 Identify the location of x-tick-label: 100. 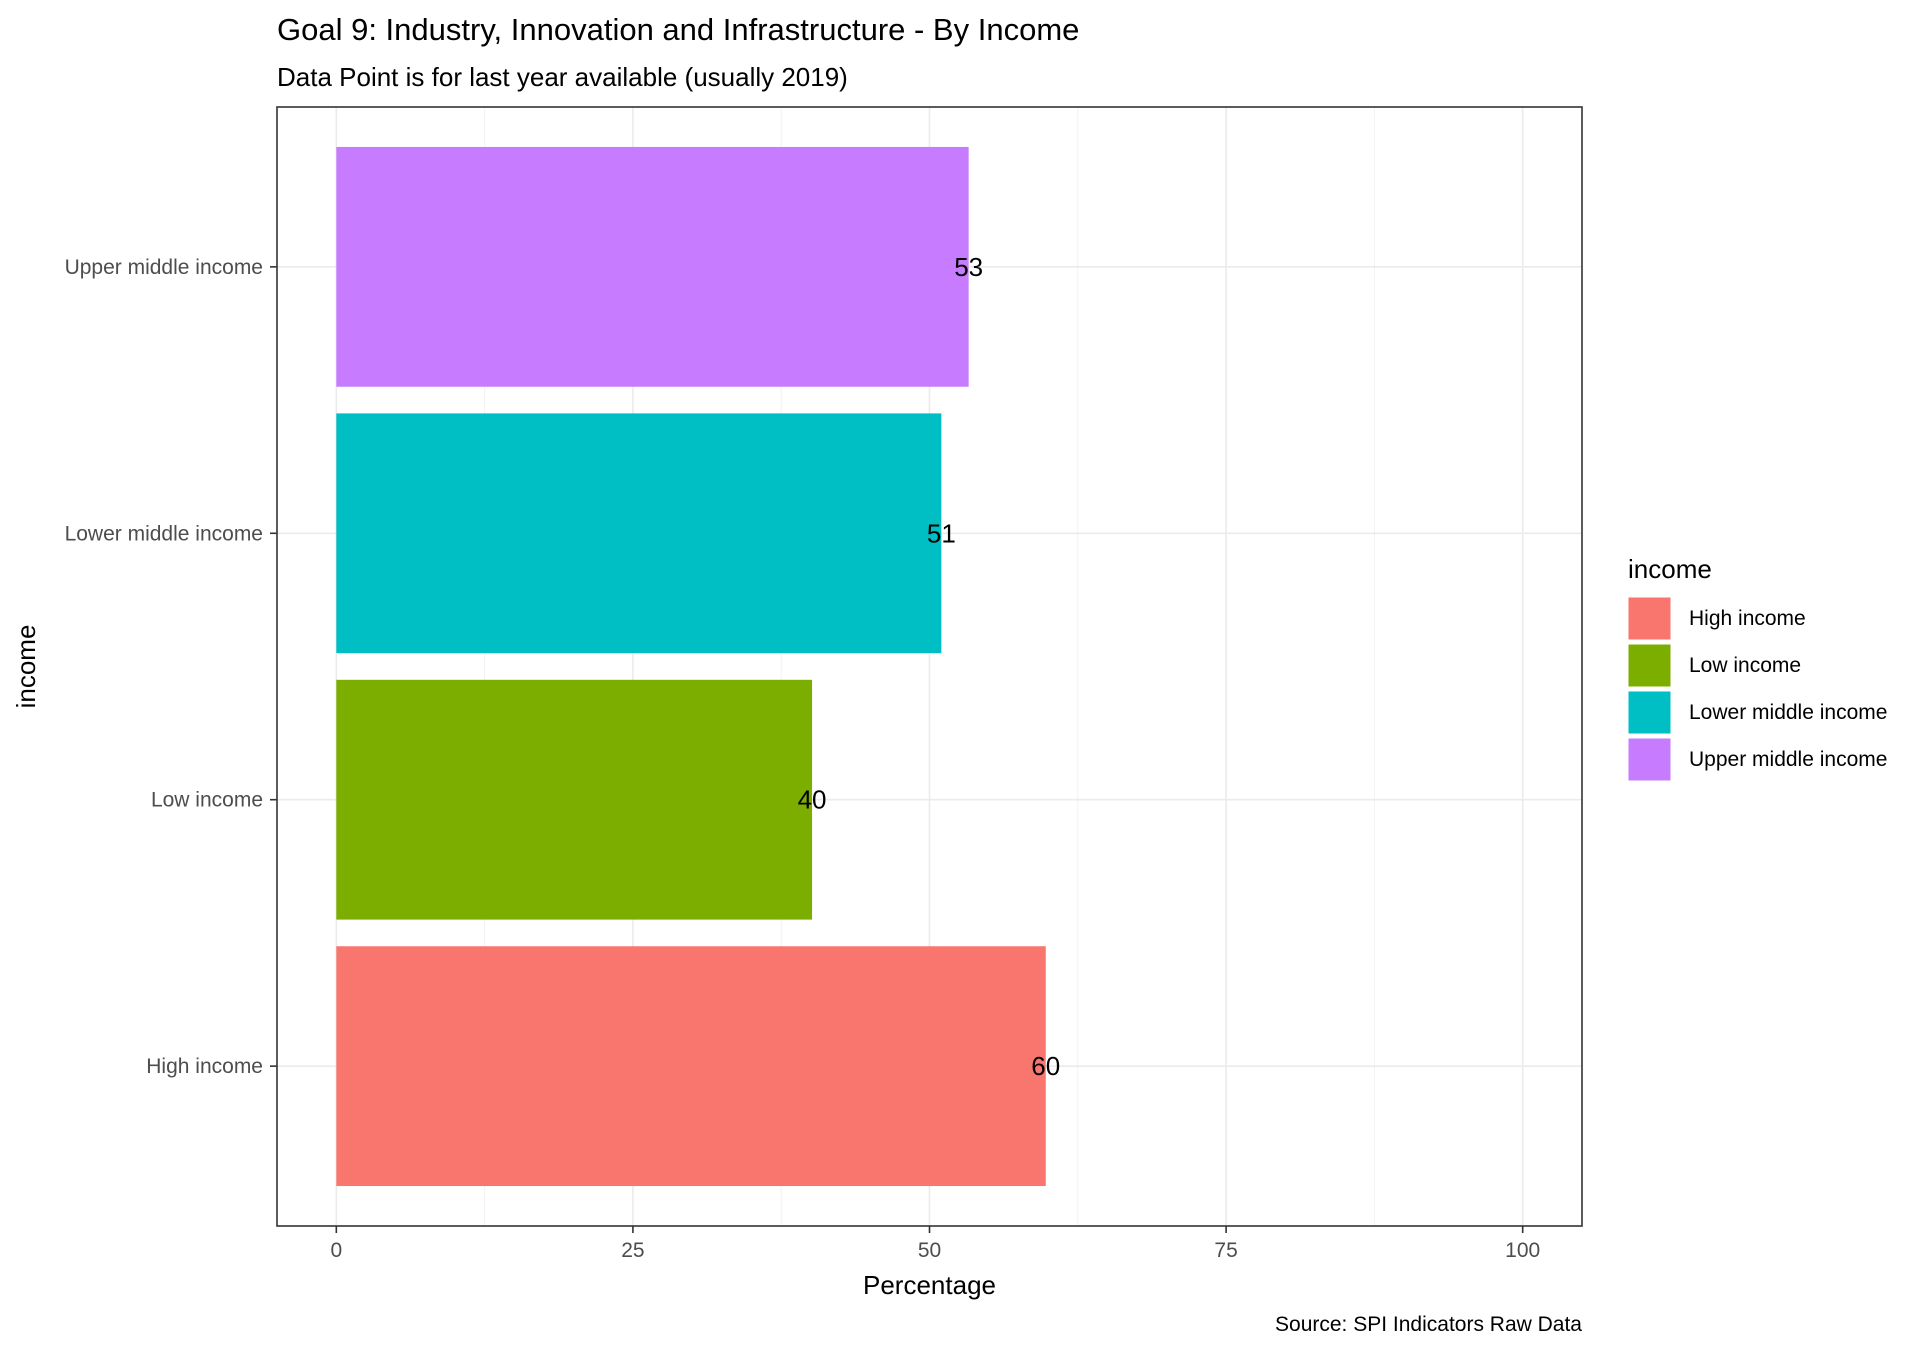
(1522, 1250).